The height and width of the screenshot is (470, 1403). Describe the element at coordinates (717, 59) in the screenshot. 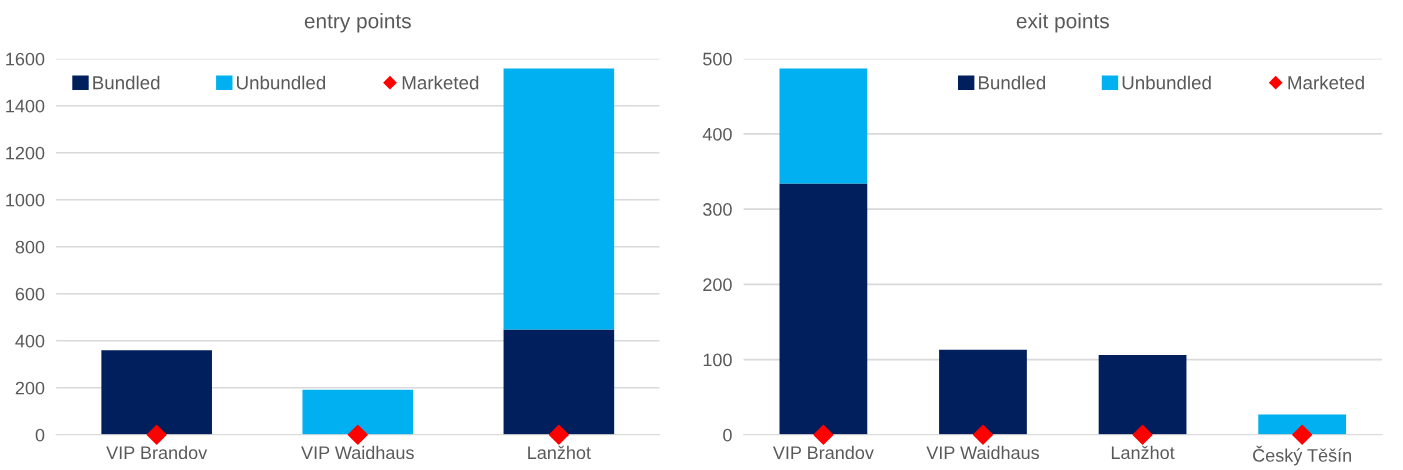

I see `y-tick-label: 500` at that location.